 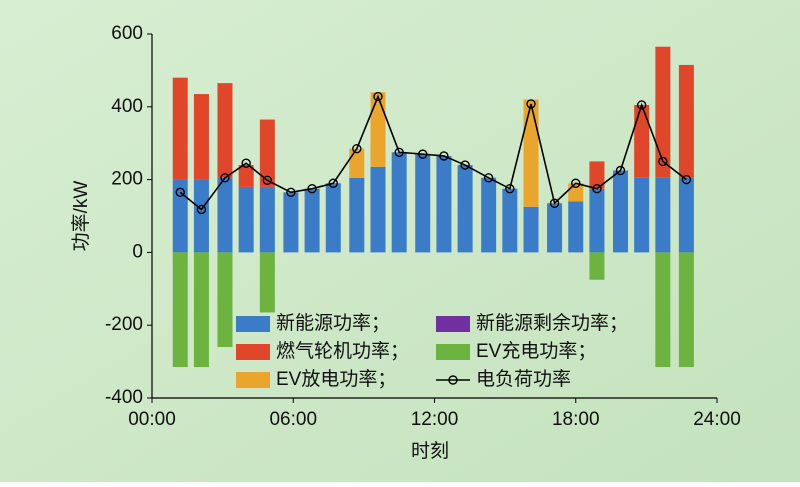 What do you see at coordinates (127, 33) in the screenshot?
I see `y-tick-label: 600` at bounding box center [127, 33].